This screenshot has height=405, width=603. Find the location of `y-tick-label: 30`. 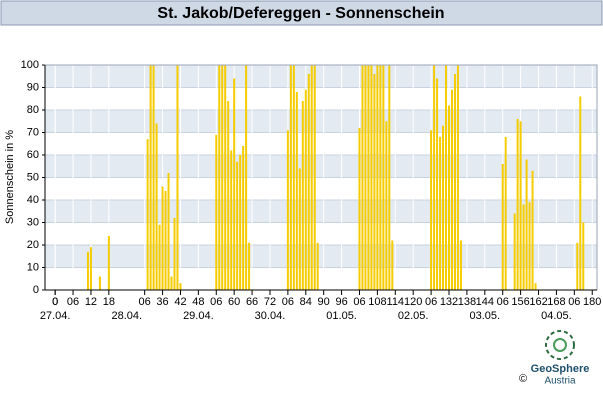

y-tick-label: 30 is located at coordinates (33, 222).